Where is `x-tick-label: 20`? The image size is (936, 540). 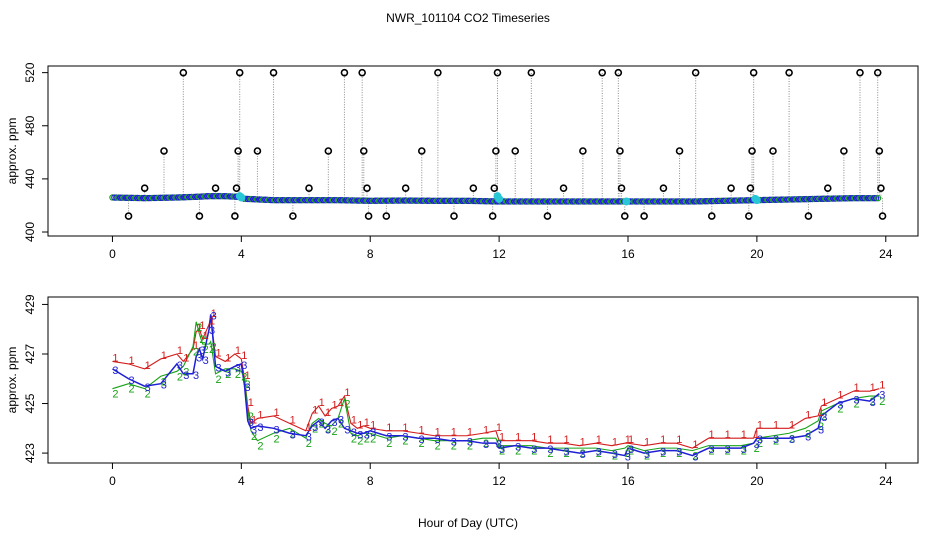
x-tick-label: 20 is located at coordinates (757, 254).